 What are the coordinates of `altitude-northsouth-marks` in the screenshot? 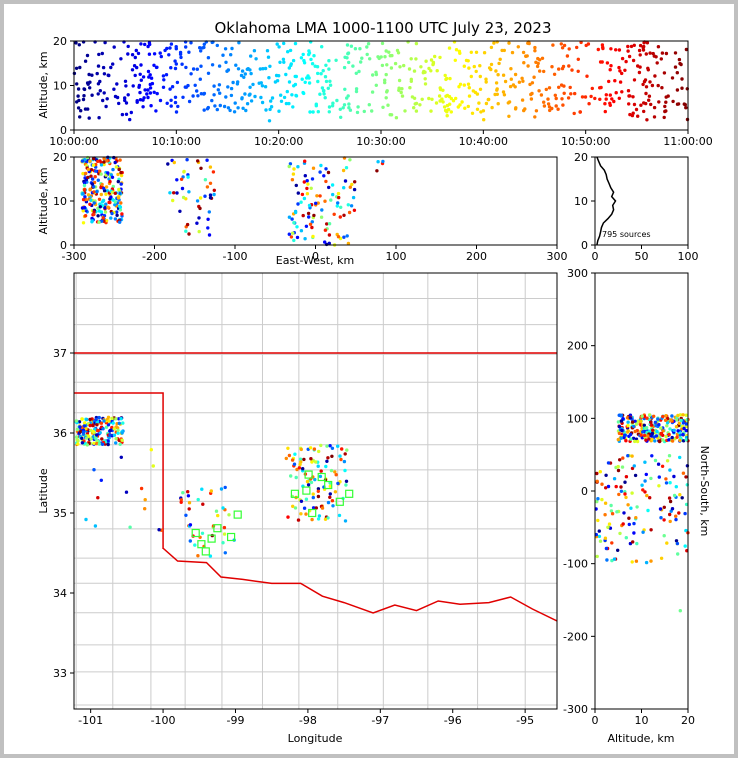 It's located at (642, 513).